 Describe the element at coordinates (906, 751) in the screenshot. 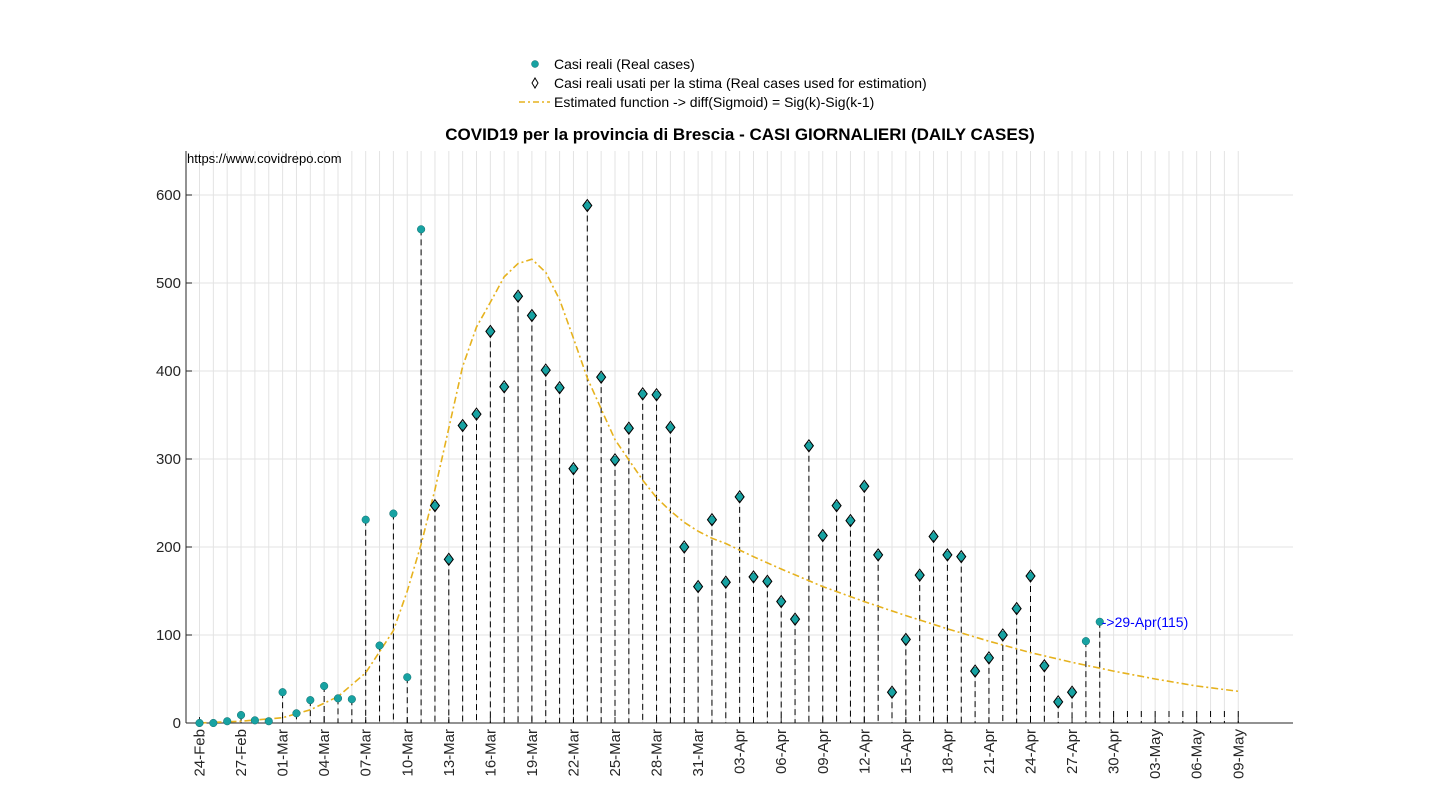

I see `x-tick-label: 15-Apr` at that location.